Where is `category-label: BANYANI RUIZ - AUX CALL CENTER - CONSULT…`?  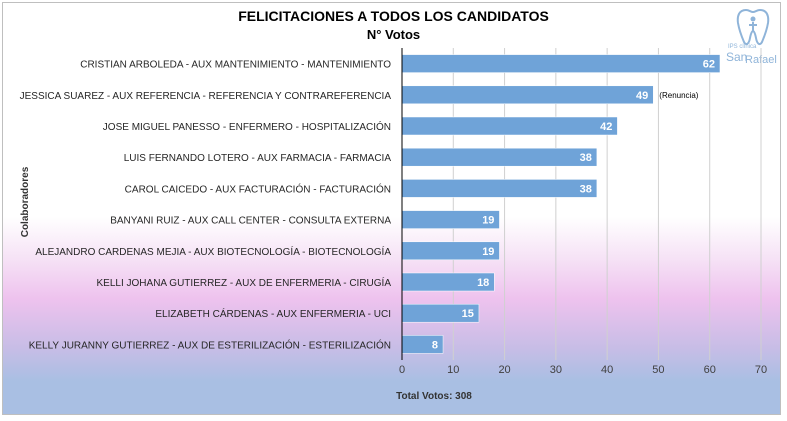 category-label: BANYANI RUIZ - AUX CALL CENTER - CONSULT… is located at coordinates (250, 221).